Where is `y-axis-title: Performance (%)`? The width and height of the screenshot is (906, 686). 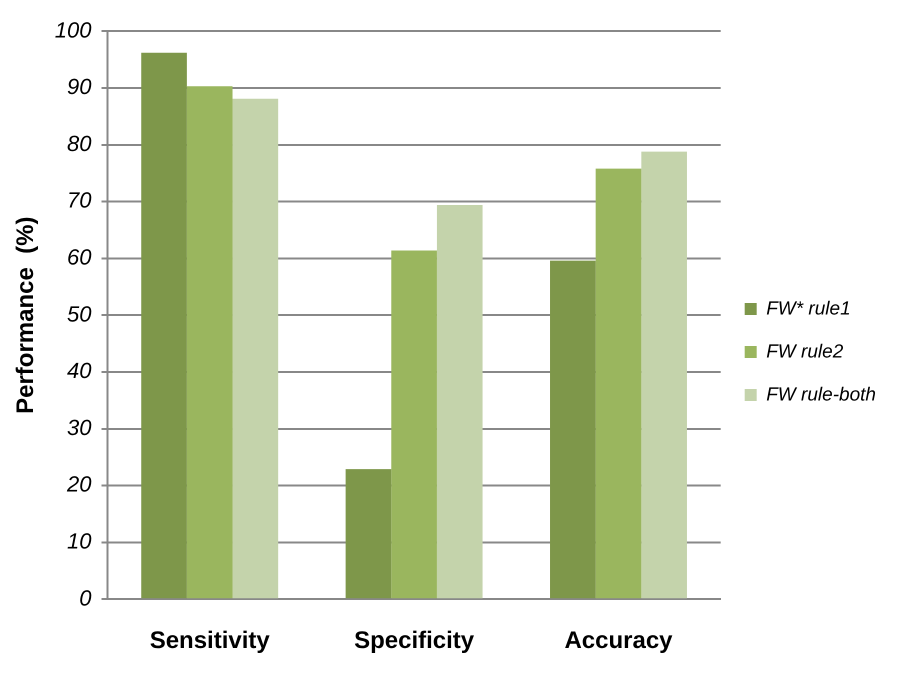 y-axis-title: Performance (%) is located at coordinates (26, 315).